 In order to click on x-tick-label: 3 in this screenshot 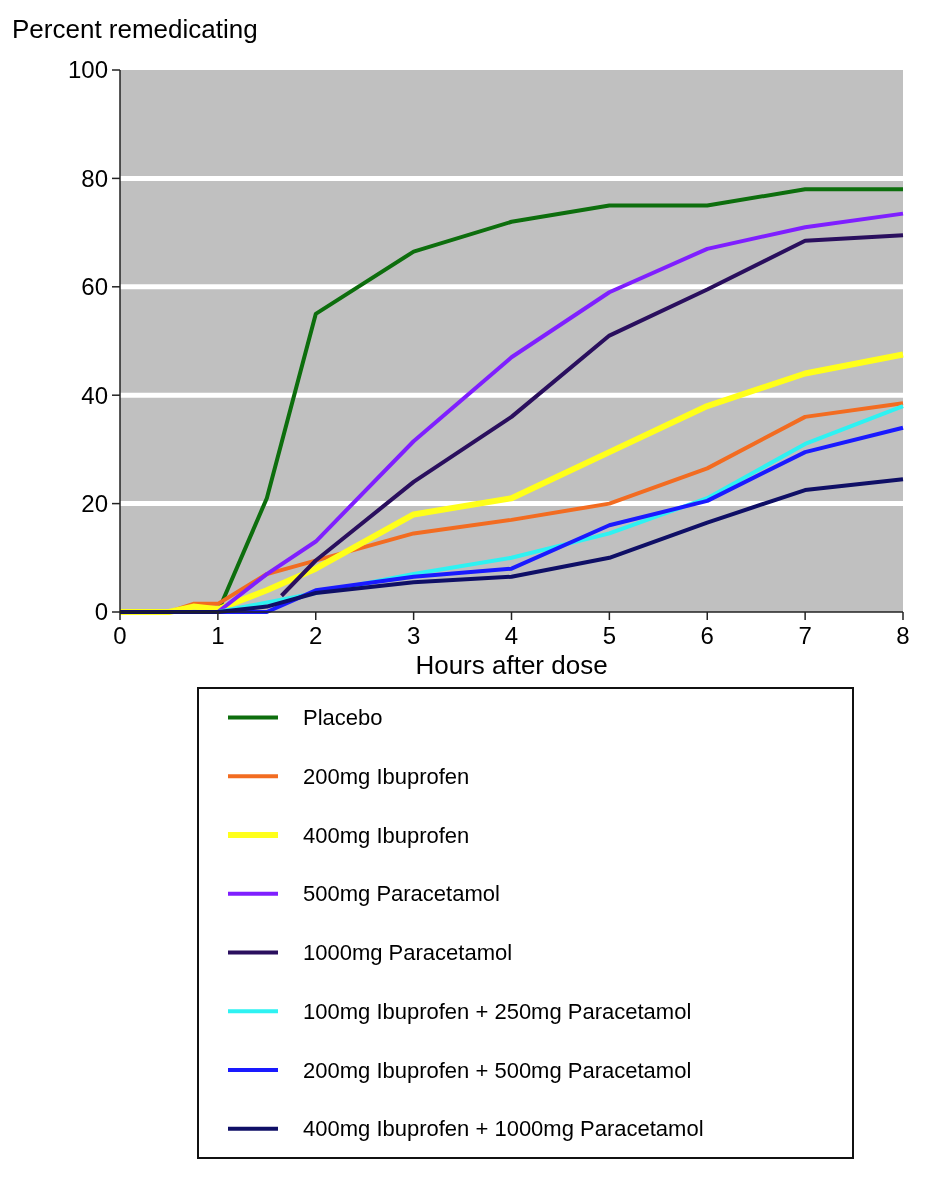, I will do `click(413, 635)`.